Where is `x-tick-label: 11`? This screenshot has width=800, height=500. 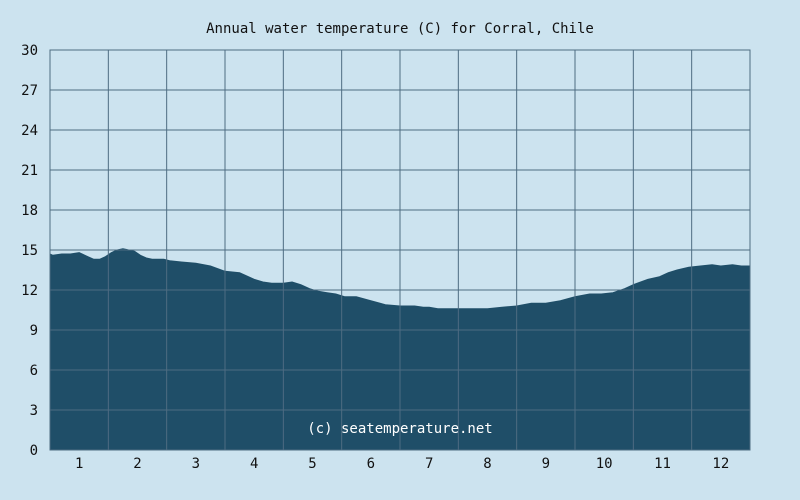
x-tick-label: 11 is located at coordinates (662, 464).